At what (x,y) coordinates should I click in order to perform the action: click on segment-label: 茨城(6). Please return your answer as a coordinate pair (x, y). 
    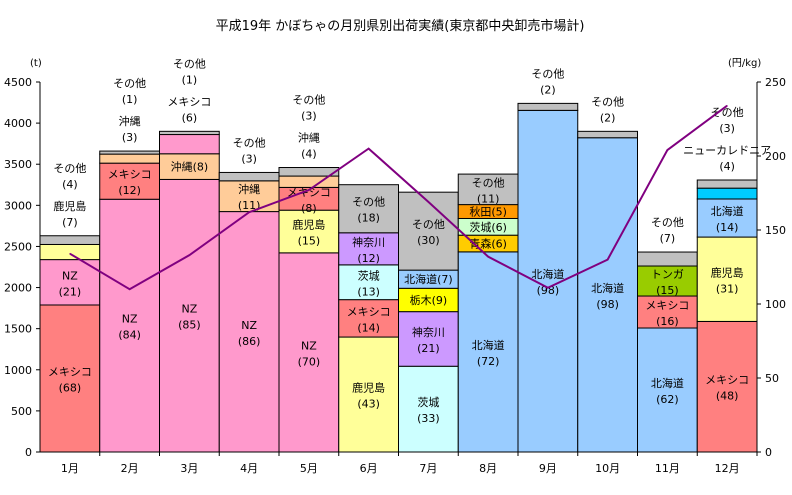
    Looking at the image, I should click on (488, 227).